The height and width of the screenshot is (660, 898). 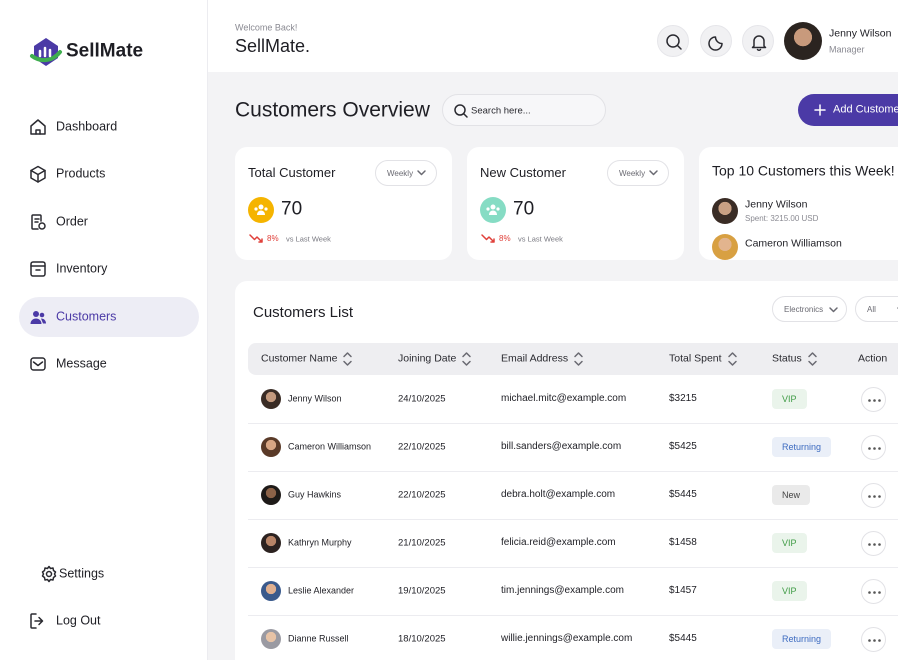 What do you see at coordinates (465, 115) in the screenshot?
I see `search-icon` at bounding box center [465, 115].